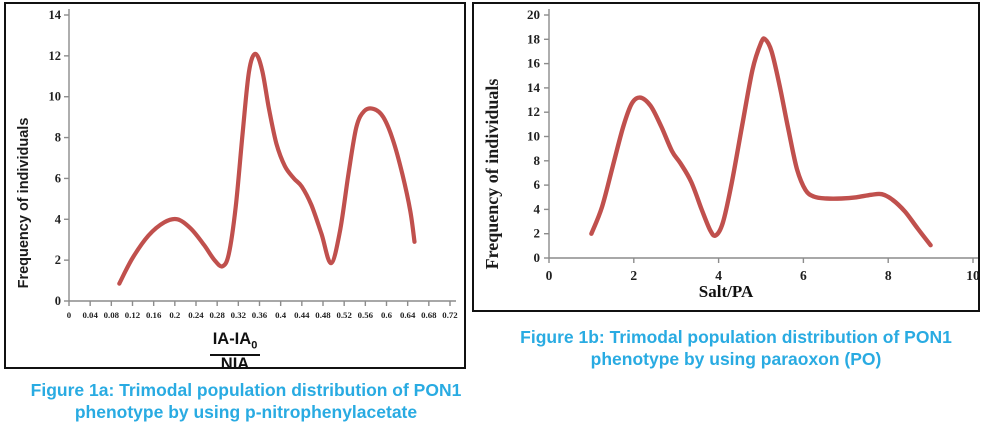 This screenshot has width=986, height=429. What do you see at coordinates (726, 291) in the screenshot?
I see `fig1b-x-axis-label: Salt/PA` at bounding box center [726, 291].